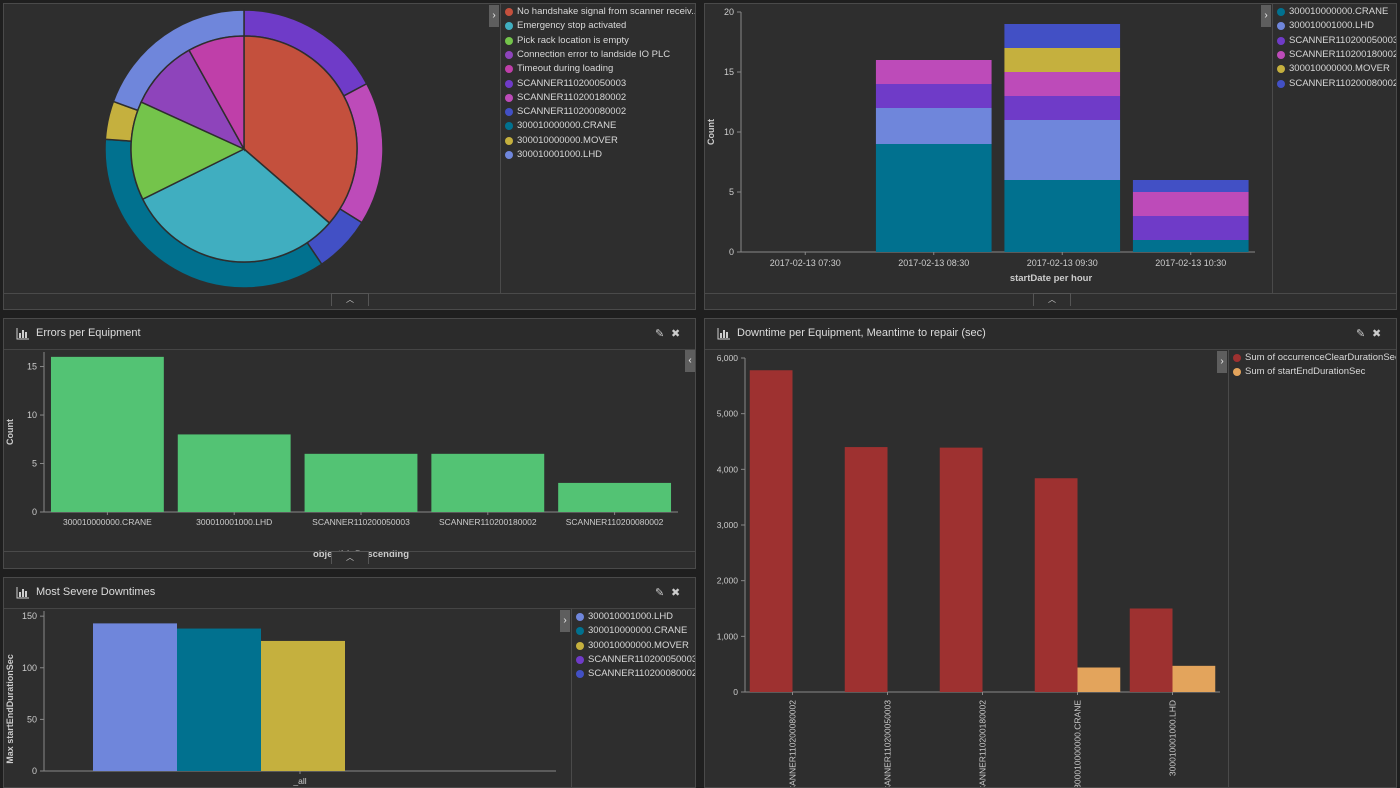 Image resolution: width=1400 pixels, height=788 pixels. What do you see at coordinates (88, 333) in the screenshot?
I see `panel-title: Errors per Equipment` at bounding box center [88, 333].